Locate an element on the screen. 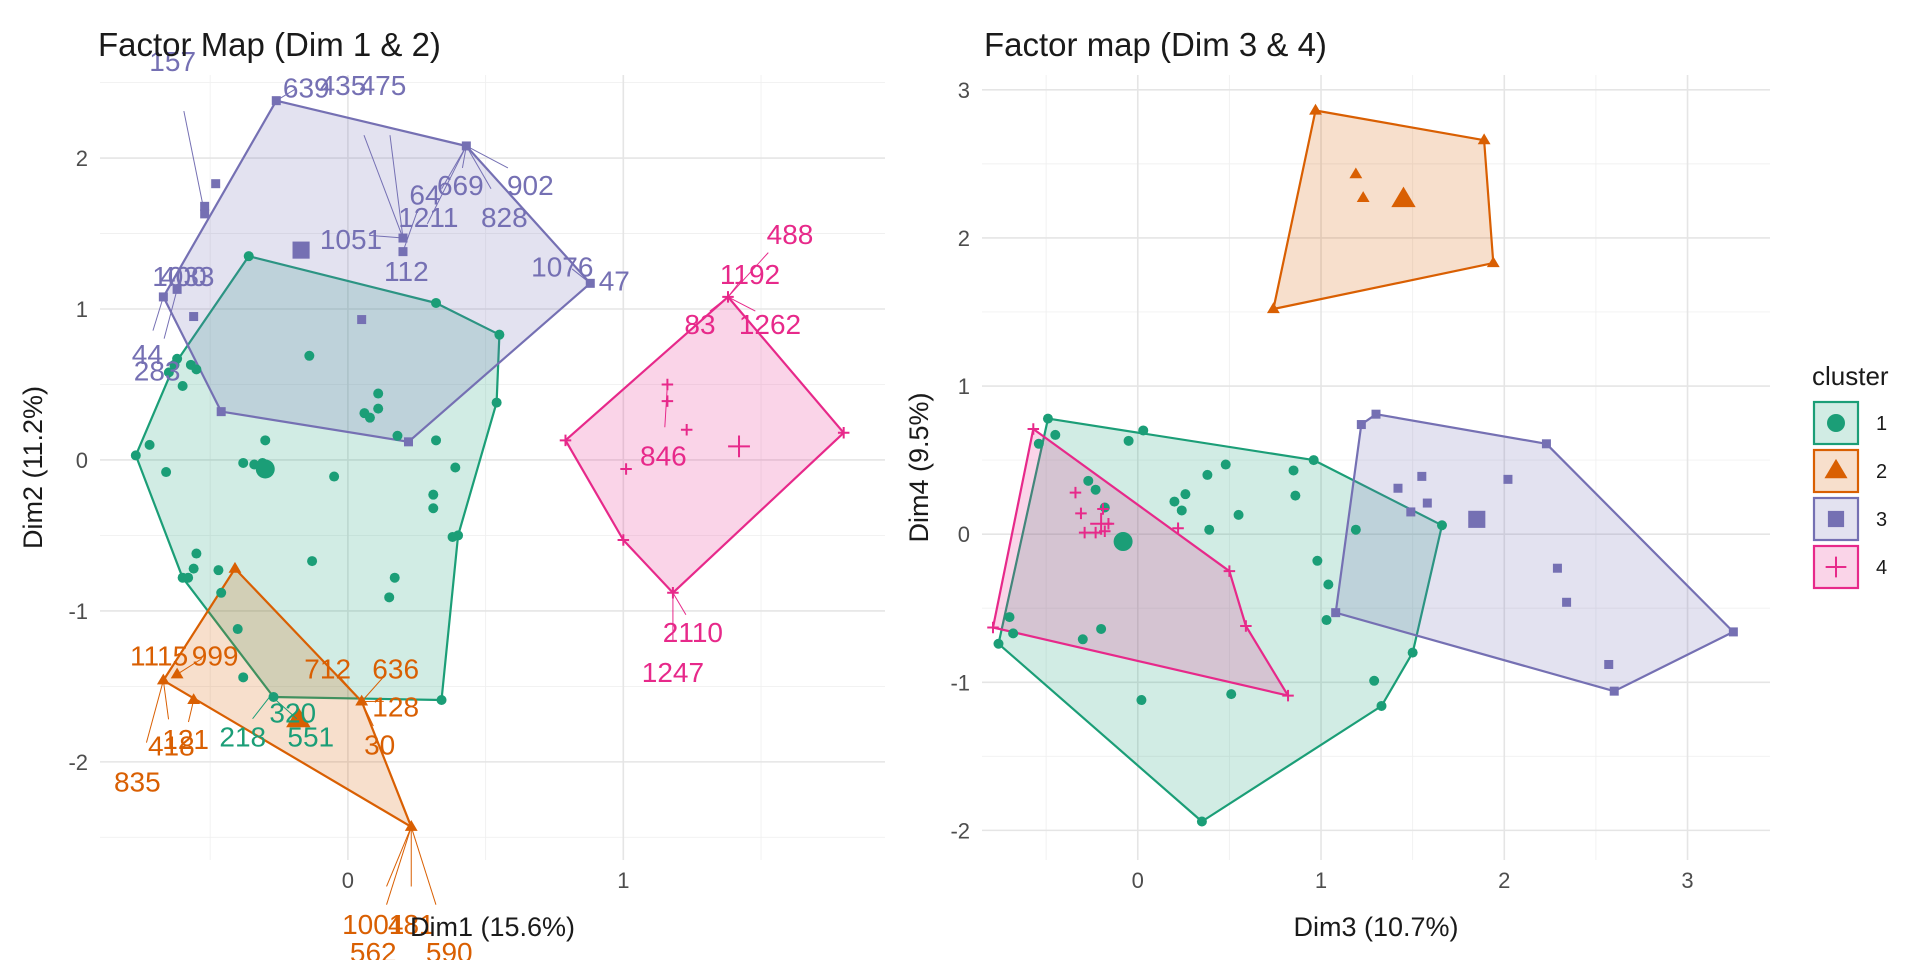 The image size is (1920, 960). y-tick-label: 1 is located at coordinates (82, 309).